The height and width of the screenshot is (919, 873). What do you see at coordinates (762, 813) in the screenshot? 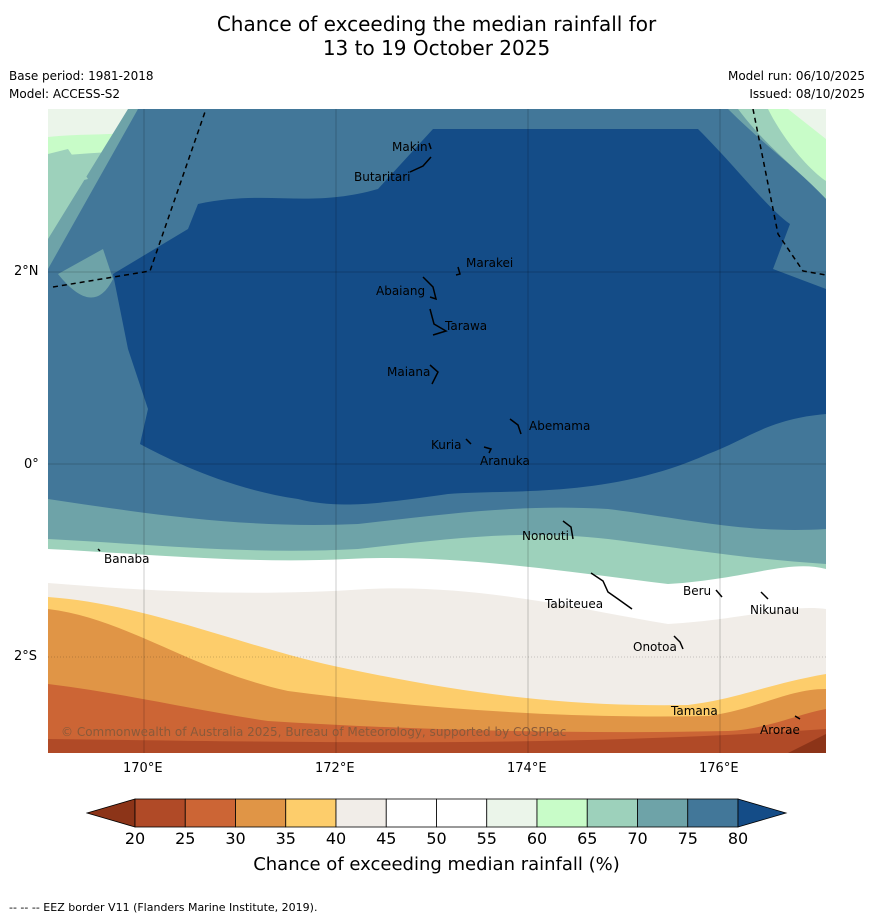
I see `colorbar-extend-high` at bounding box center [762, 813].